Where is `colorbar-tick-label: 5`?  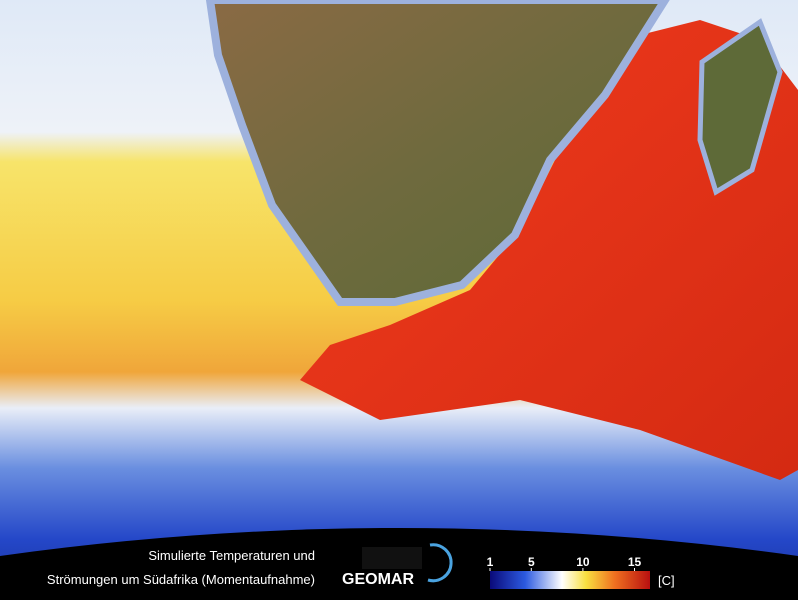
colorbar-tick-label: 5 is located at coordinates (531, 562).